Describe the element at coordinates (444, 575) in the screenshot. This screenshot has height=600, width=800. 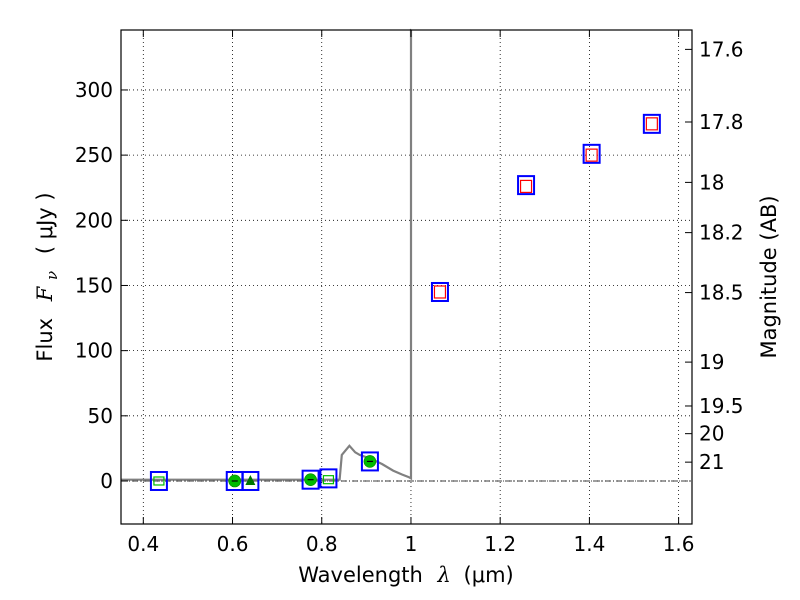
I see `x-axis-symbol: λ` at that location.